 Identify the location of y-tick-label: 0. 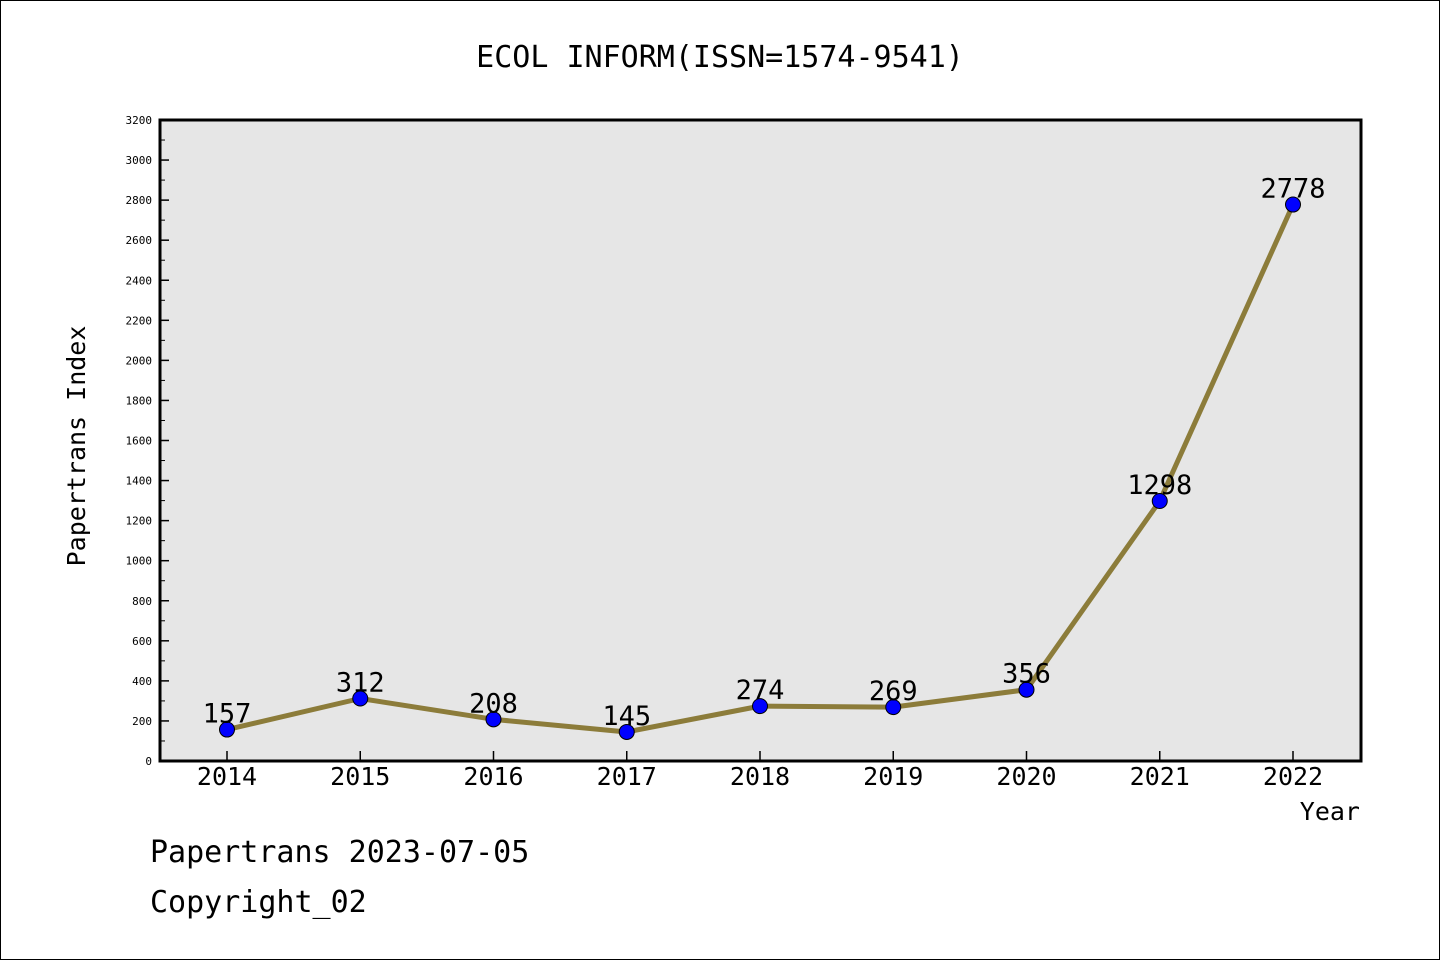
(148, 761).